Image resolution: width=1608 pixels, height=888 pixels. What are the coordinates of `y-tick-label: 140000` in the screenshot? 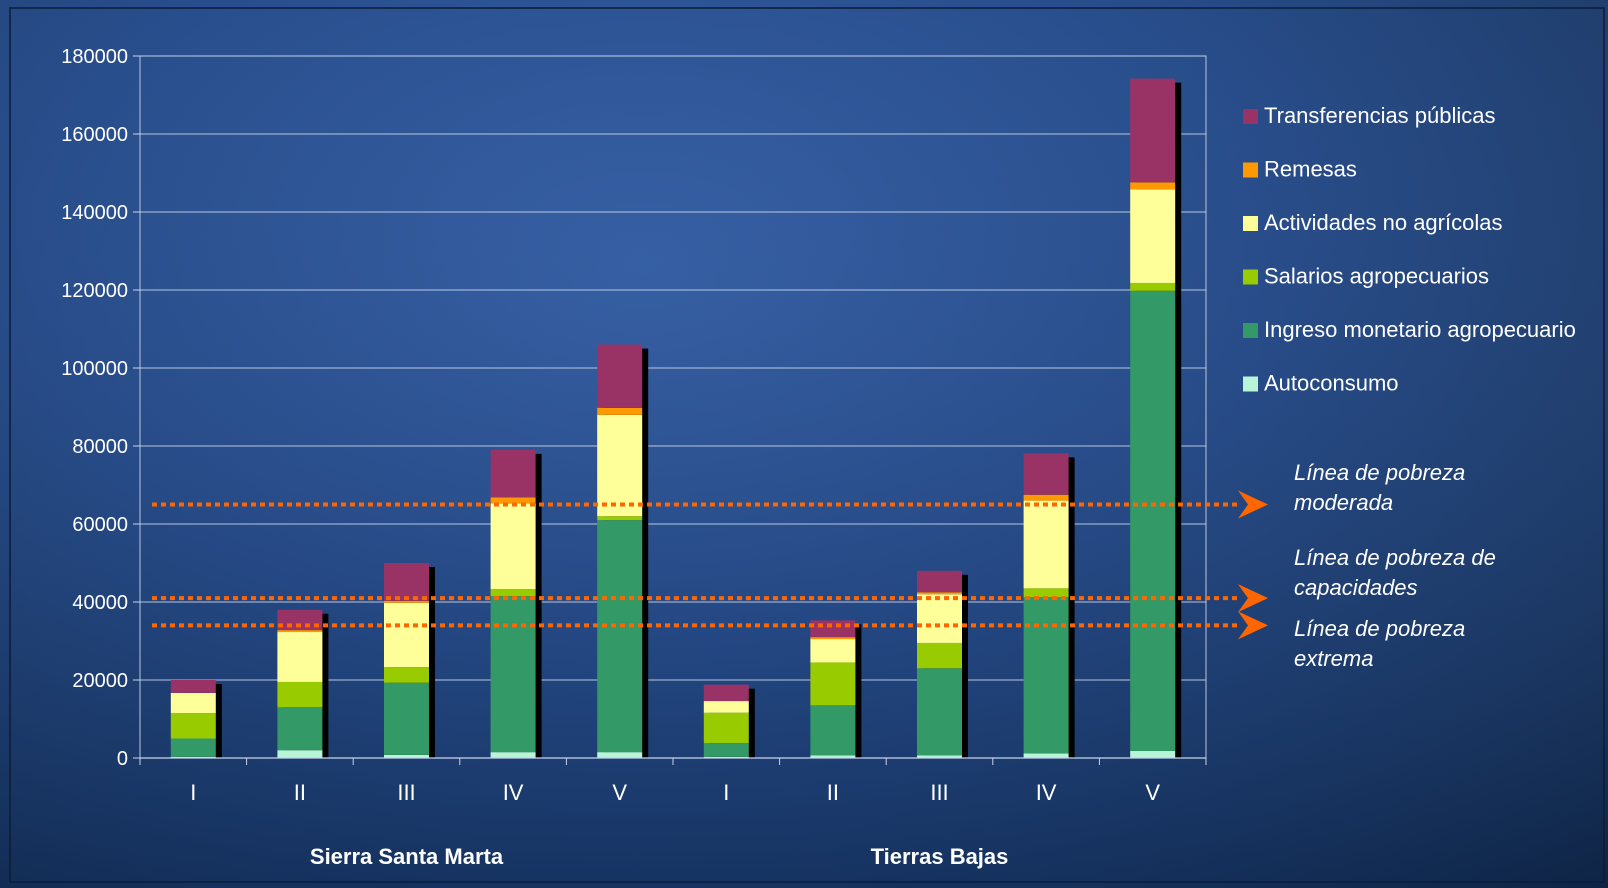 It's located at (94, 213).